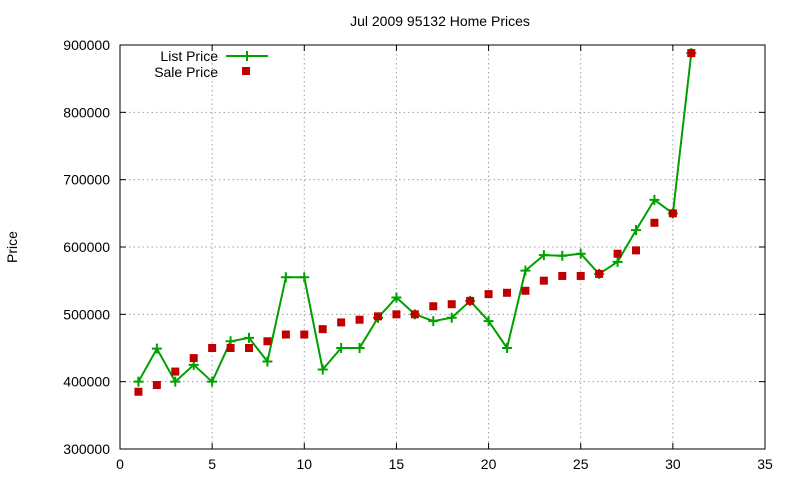 This screenshot has height=485, width=800. I want to click on x-tick-label: 20, so click(489, 464).